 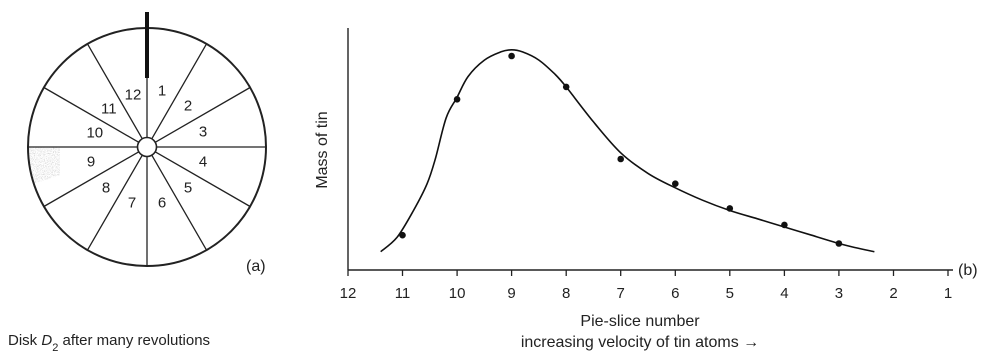 What do you see at coordinates (640, 321) in the screenshot?
I see `x-axis-title: Pie-slice number` at bounding box center [640, 321].